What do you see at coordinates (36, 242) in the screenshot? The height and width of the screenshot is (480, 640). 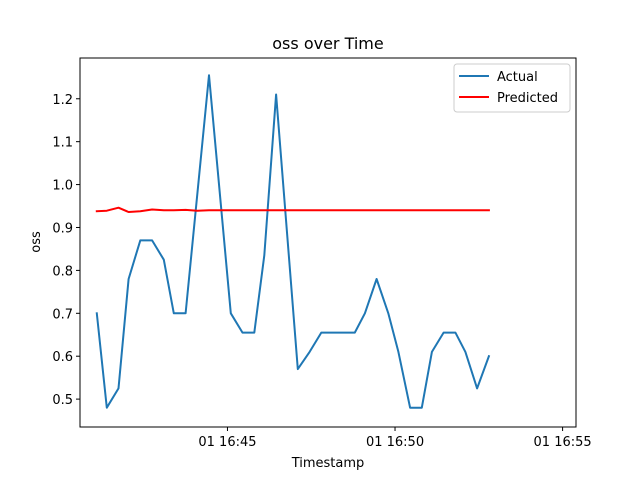 I see `y-axis-label: oss` at bounding box center [36, 242].